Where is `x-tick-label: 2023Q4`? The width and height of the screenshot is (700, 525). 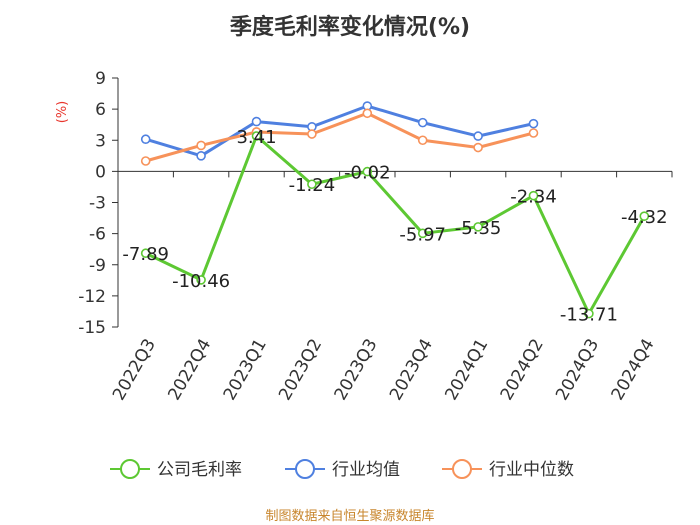
x-tick-label: 2023Q4 is located at coordinates (411, 370).